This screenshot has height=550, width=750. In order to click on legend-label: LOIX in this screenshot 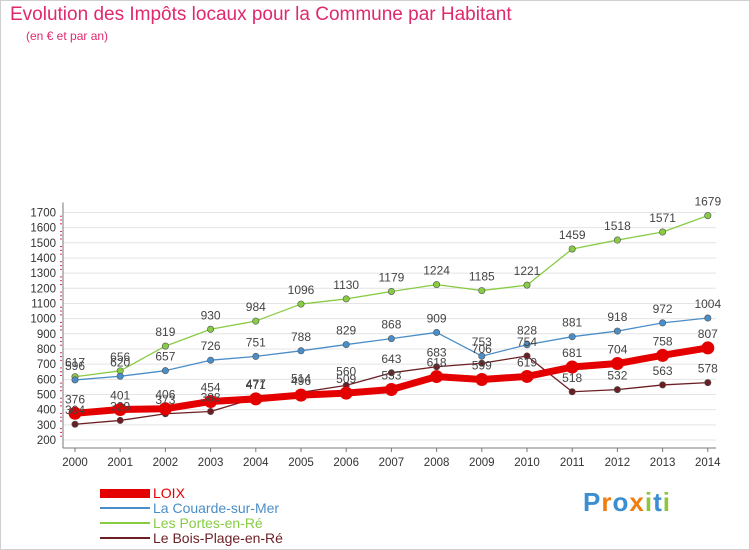, I will do `click(169, 493)`.